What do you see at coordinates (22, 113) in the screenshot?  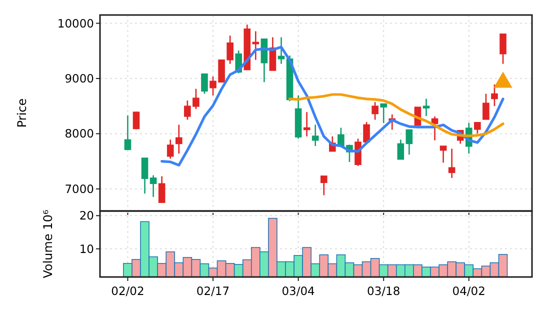 I see `y-axis-title: Price` at bounding box center [22, 113].